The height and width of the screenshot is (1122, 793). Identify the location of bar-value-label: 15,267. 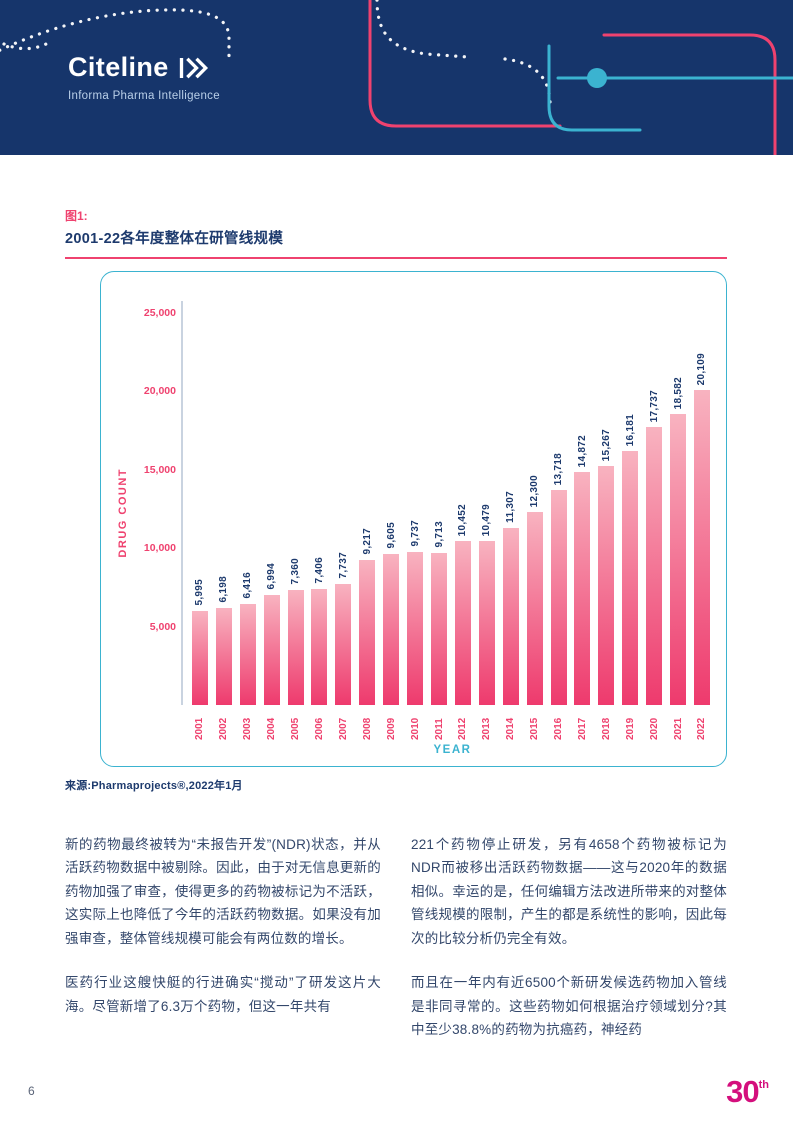
(606, 444).